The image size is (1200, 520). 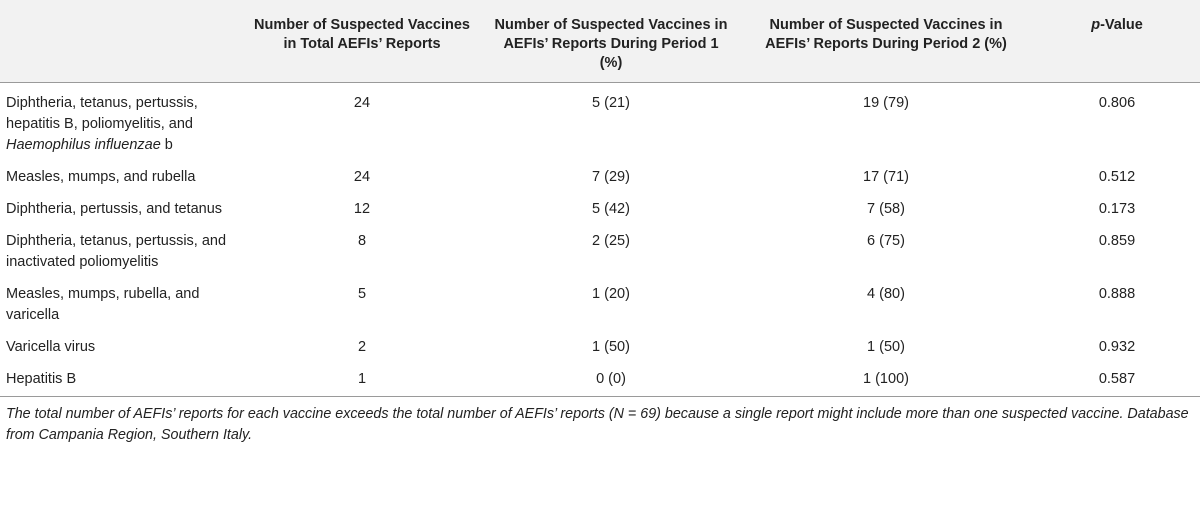 What do you see at coordinates (611, 177) in the screenshot?
I see `period1-cell: 7 (29)` at bounding box center [611, 177].